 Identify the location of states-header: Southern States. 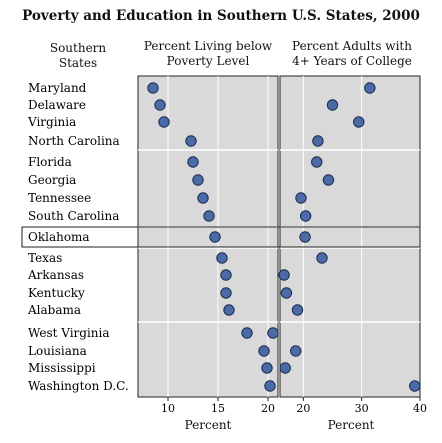
(78, 56).